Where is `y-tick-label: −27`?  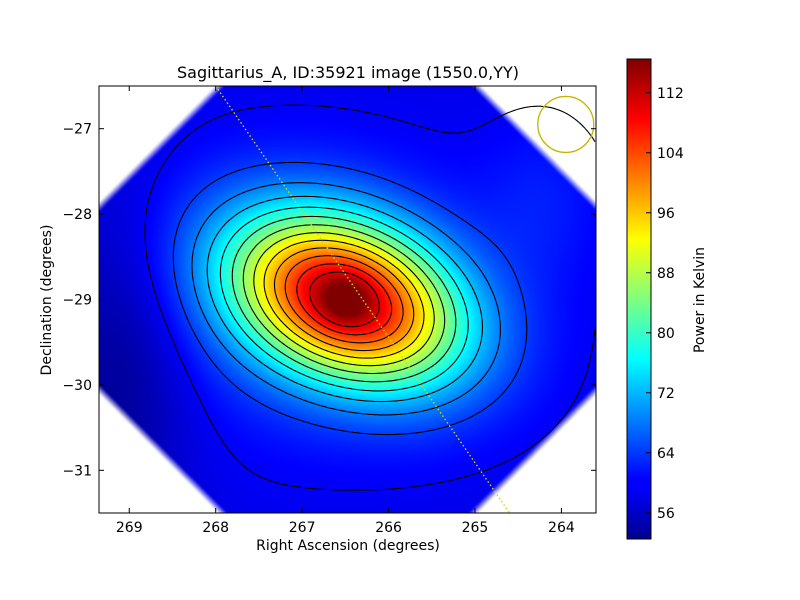
y-tick-label: −27 is located at coordinates (77, 130).